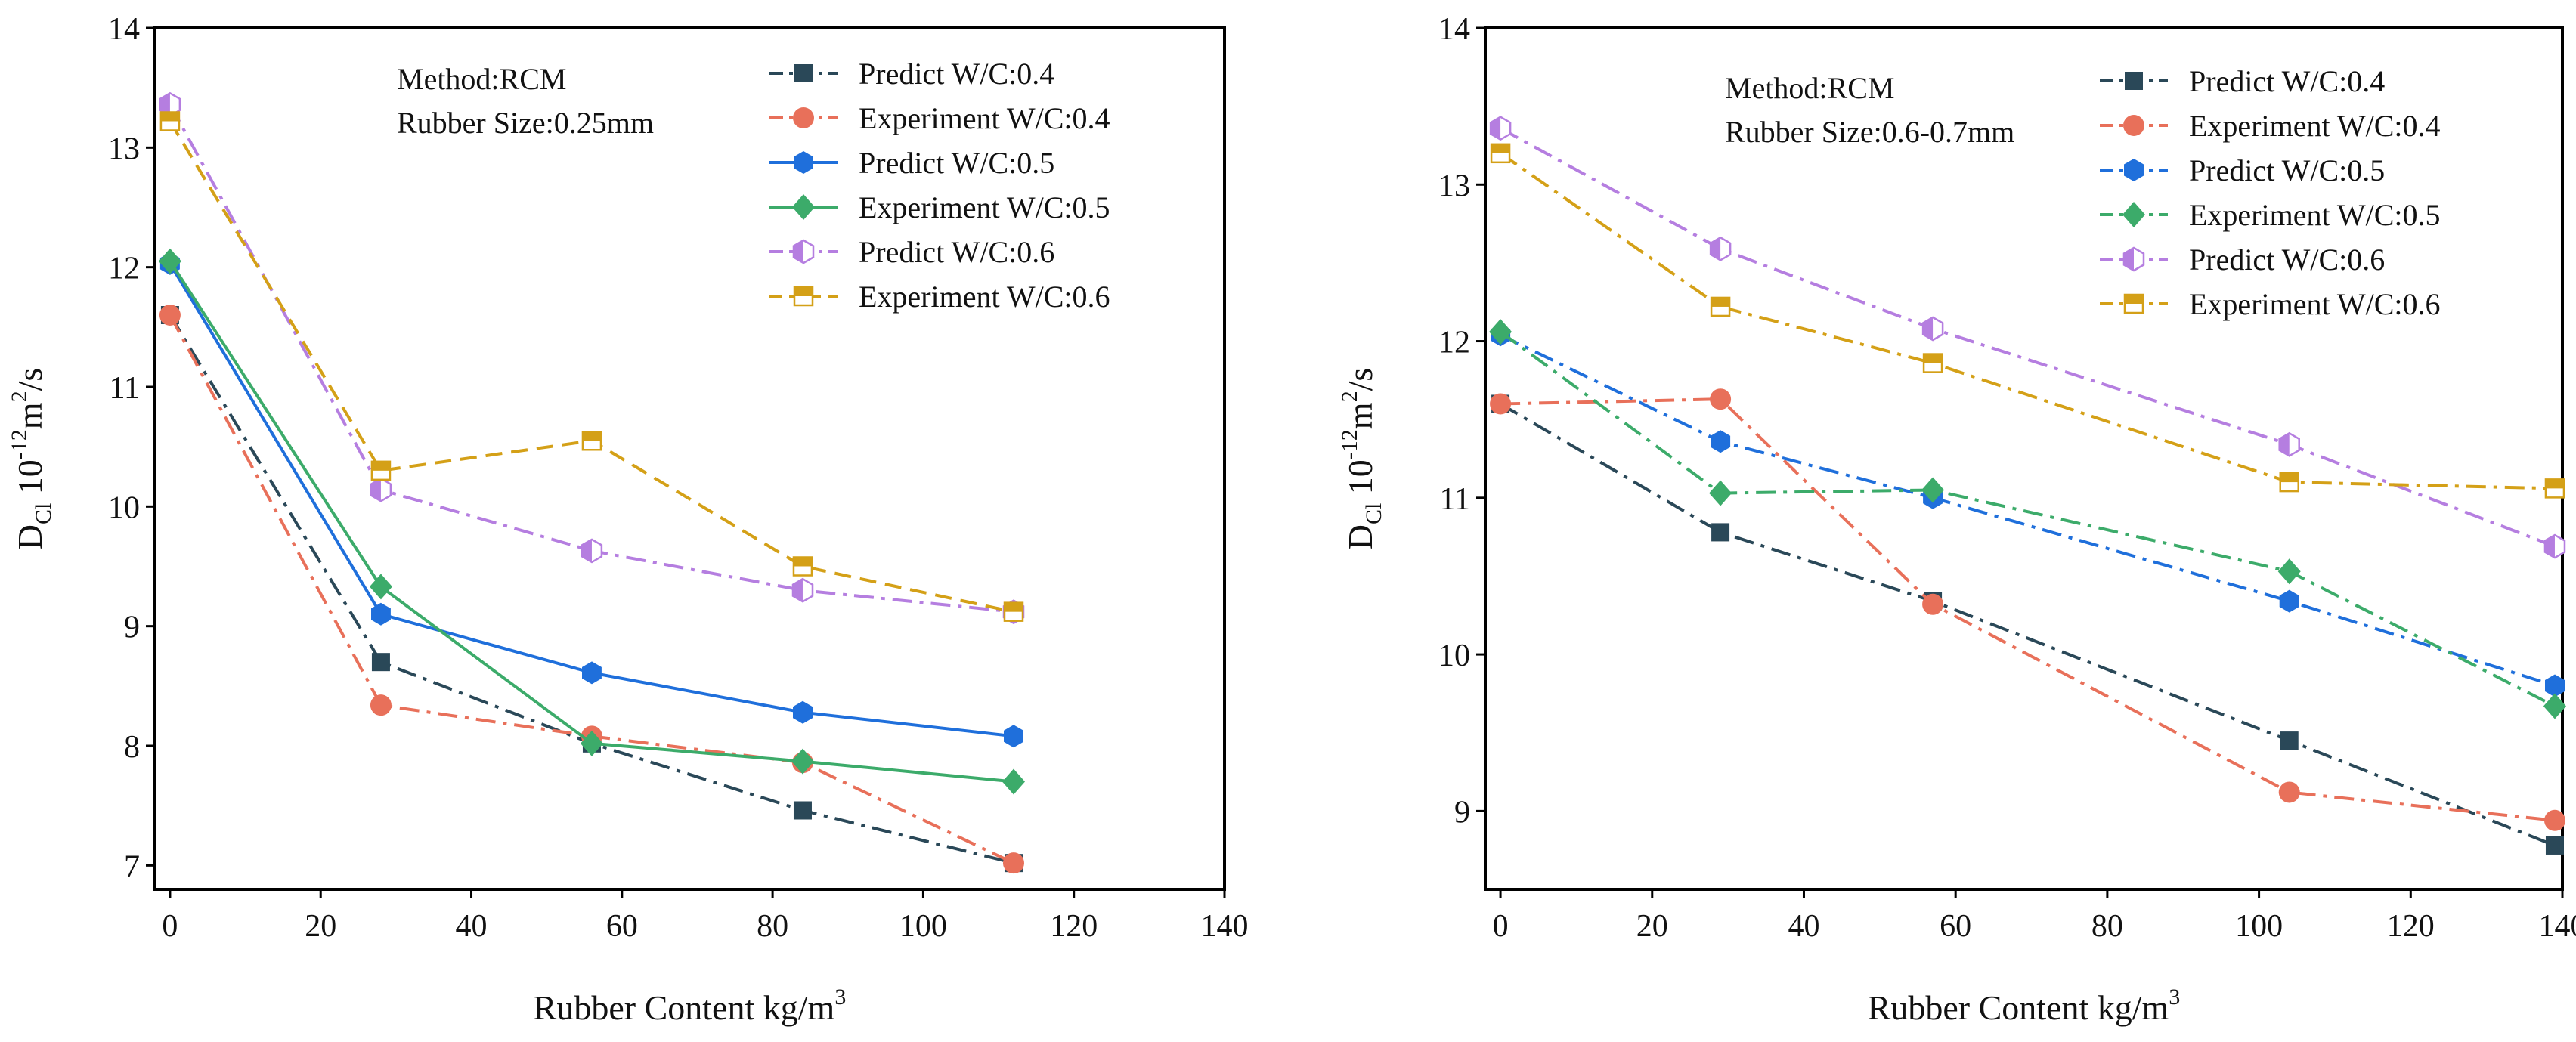 The height and width of the screenshot is (1042, 2576). What do you see at coordinates (2557, 926) in the screenshot?
I see `x-tick-label: 140` at bounding box center [2557, 926].